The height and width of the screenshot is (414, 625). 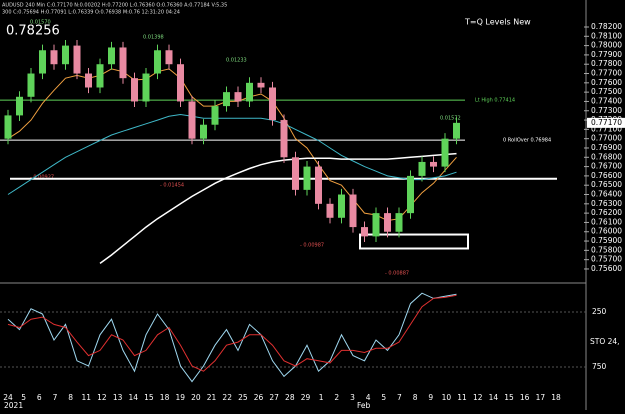 I want to click on y-tick-label: 0.76500, so click(x=606, y=184).